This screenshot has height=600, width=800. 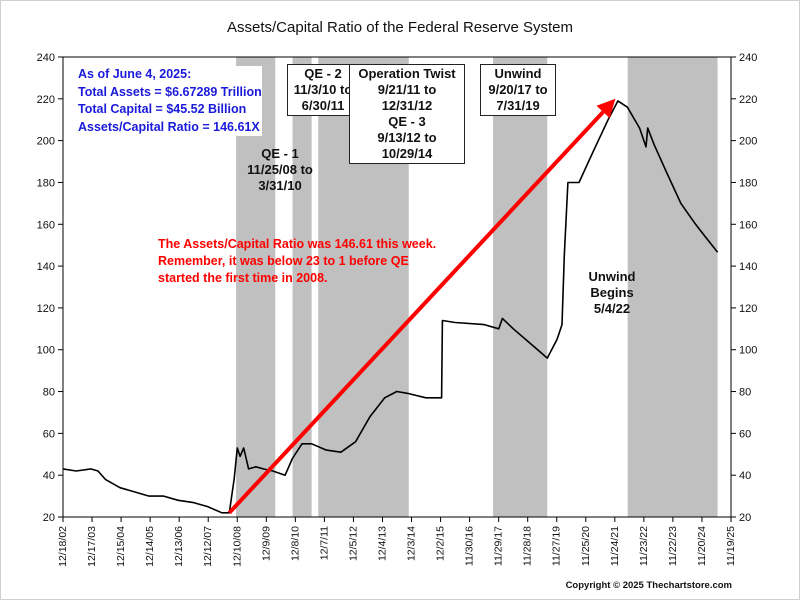 I want to click on y-tick-label-right: 140, so click(x=748, y=267).